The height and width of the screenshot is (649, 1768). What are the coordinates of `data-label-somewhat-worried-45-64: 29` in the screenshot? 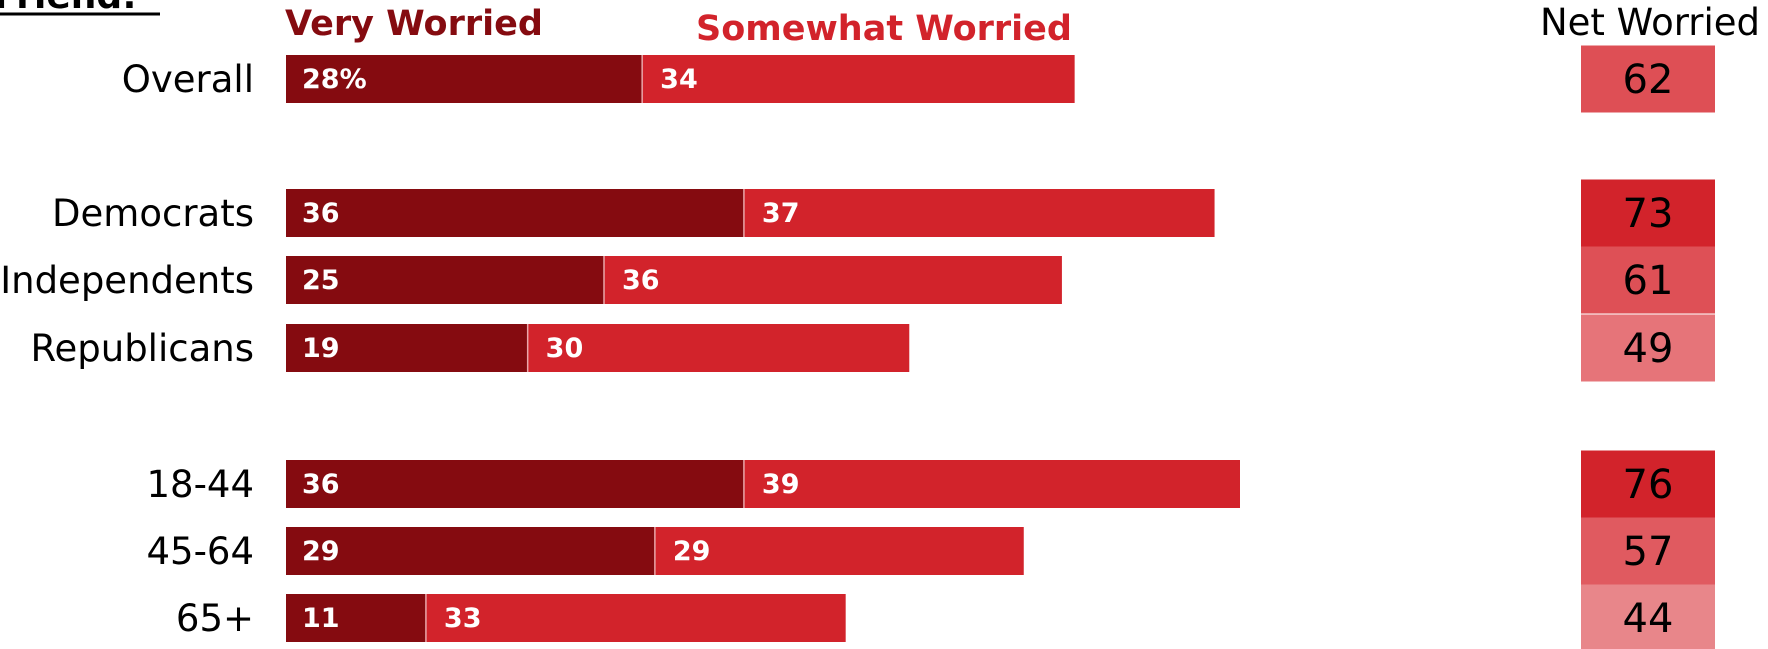 It's located at (692, 551).